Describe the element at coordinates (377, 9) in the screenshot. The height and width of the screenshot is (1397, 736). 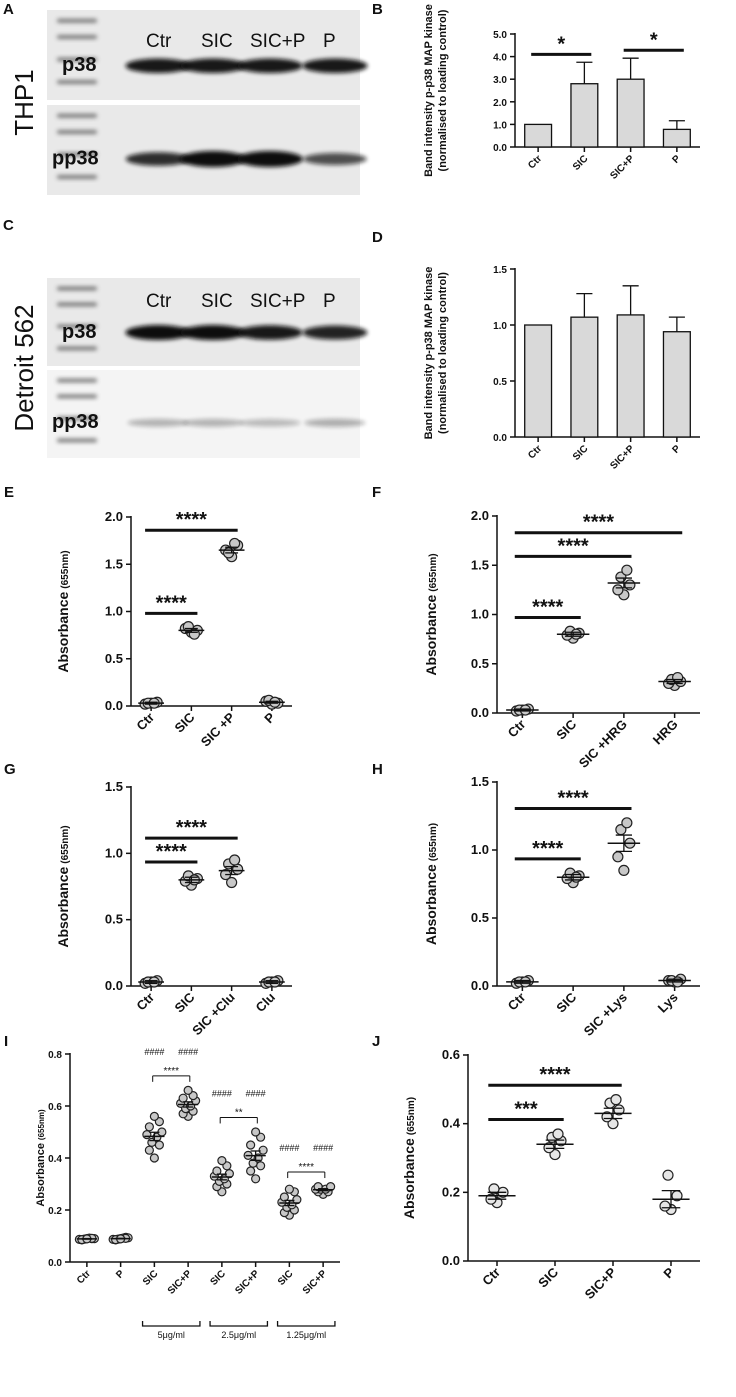
I see `panel-letter: B` at that location.